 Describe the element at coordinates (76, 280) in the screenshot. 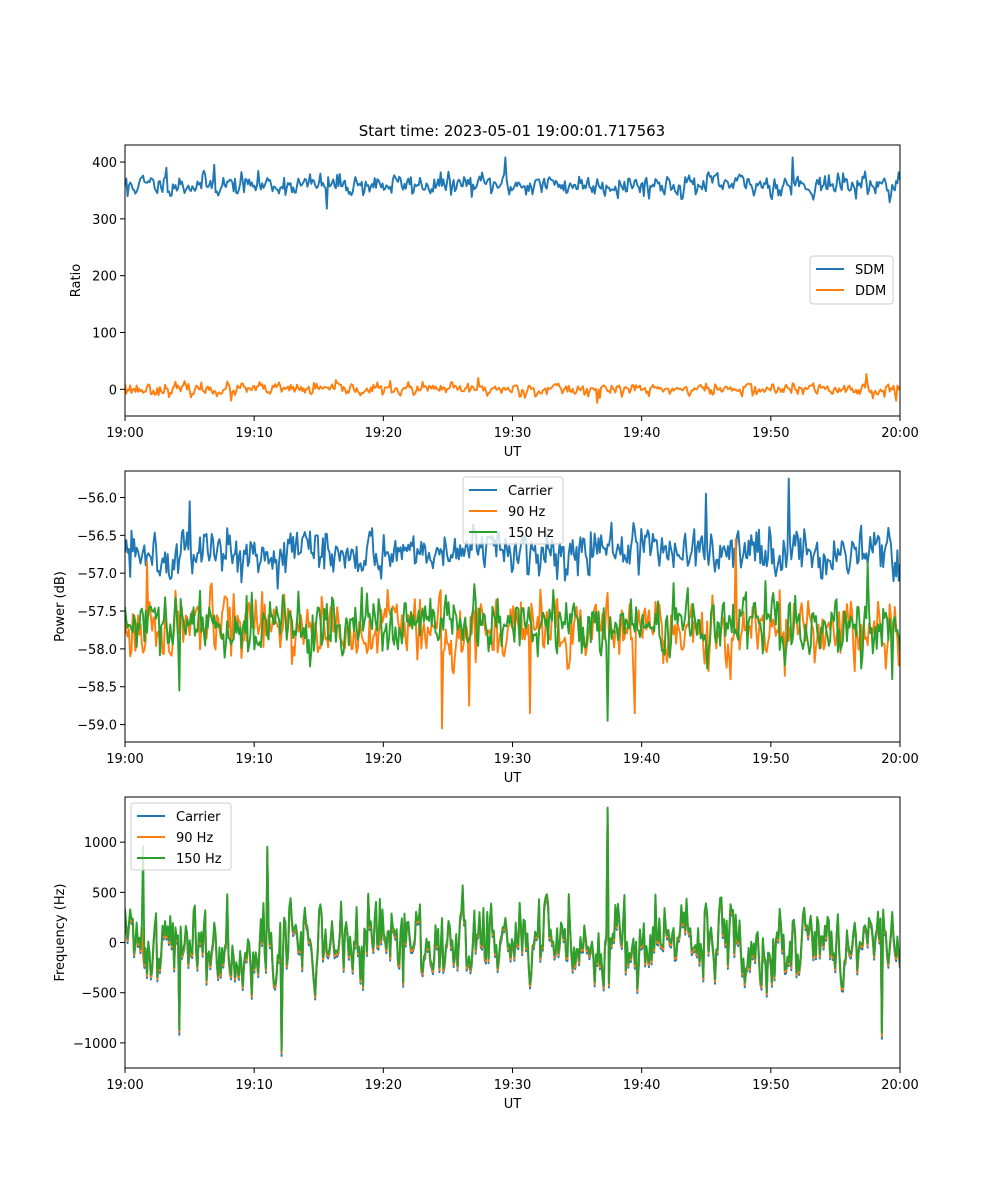

I see `y-axis-label: Ratio` at that location.